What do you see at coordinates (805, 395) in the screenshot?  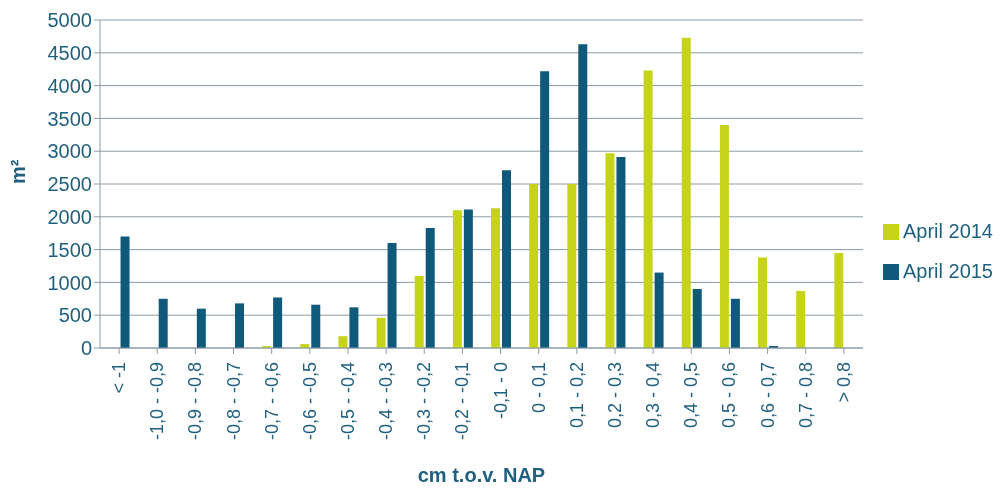 I see `x-tick-label: 0,7 - 0,8` at bounding box center [805, 395].